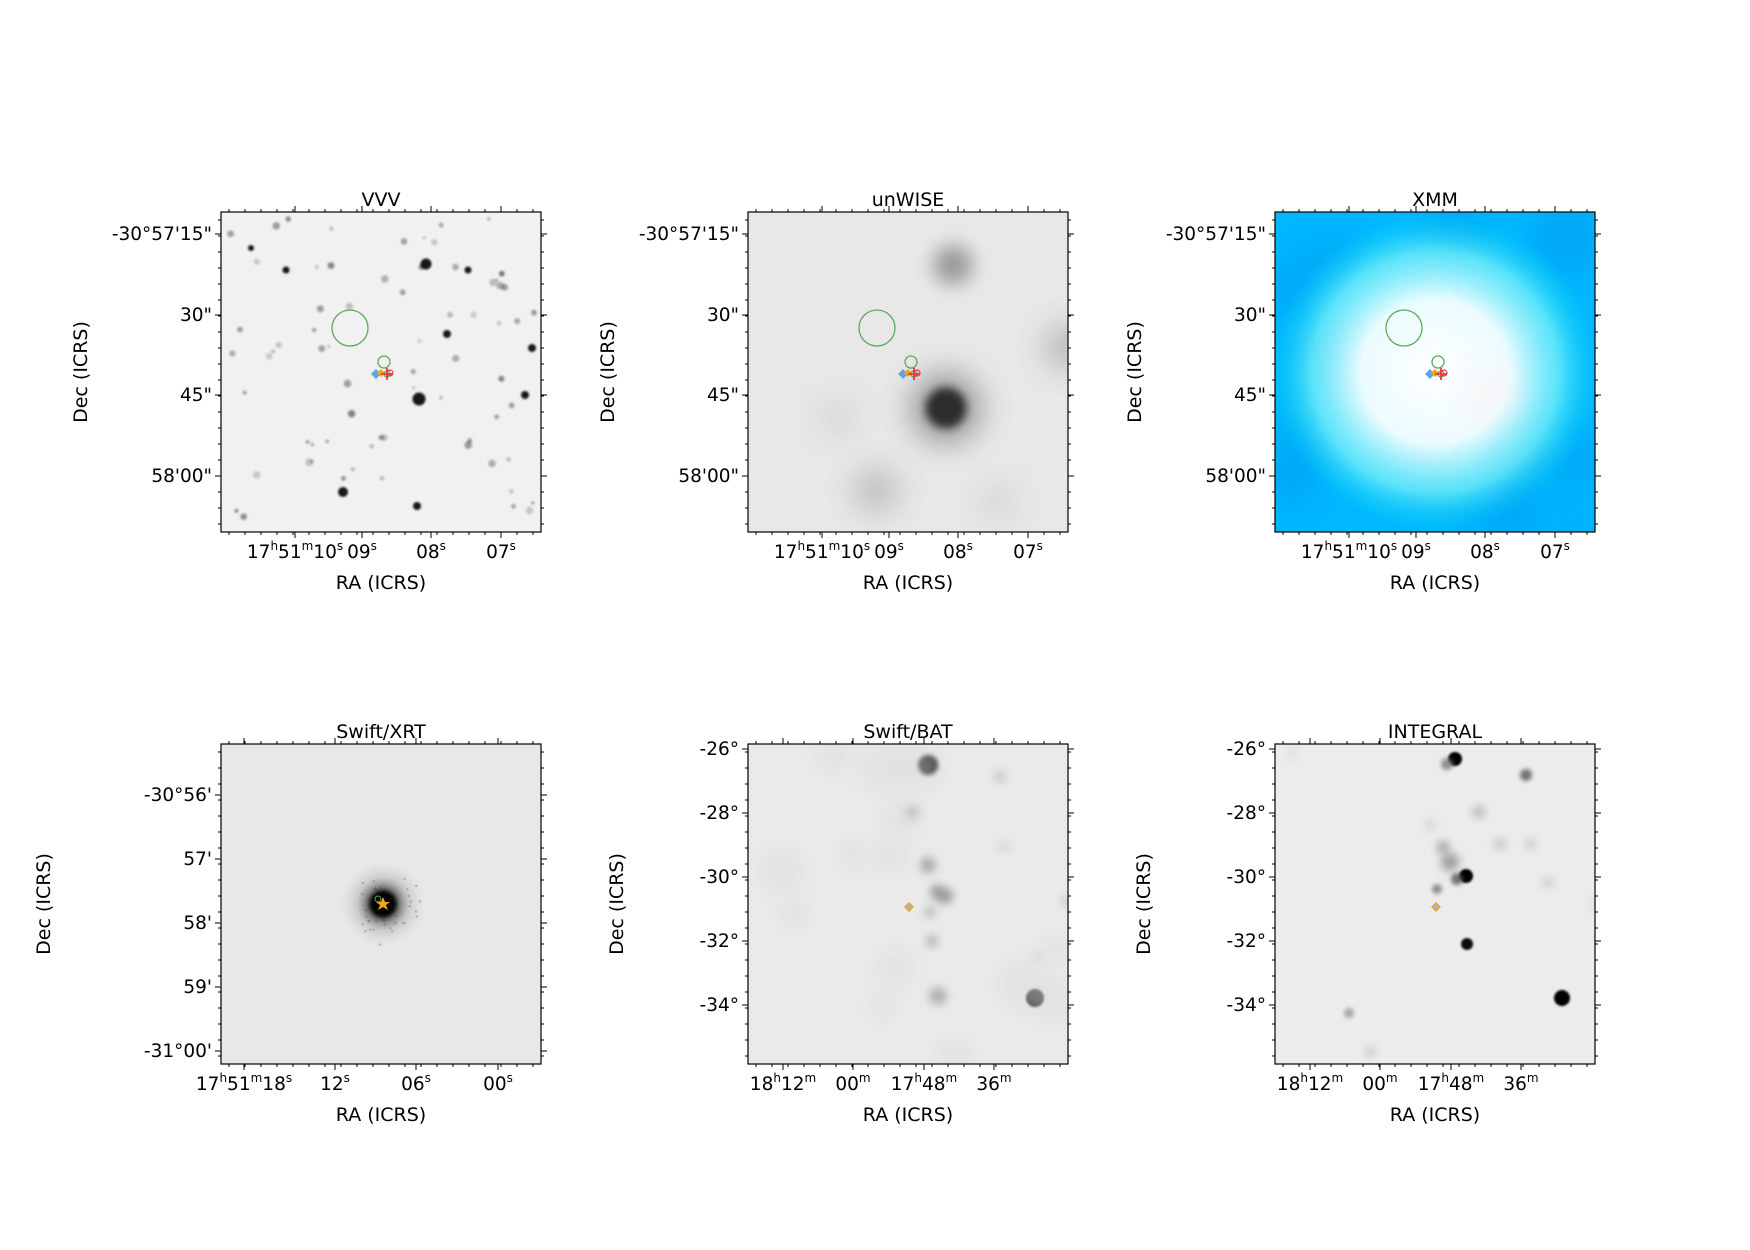 This screenshot has width=1750, height=1250. I want to click on tick-value: 09, so click(886, 552).